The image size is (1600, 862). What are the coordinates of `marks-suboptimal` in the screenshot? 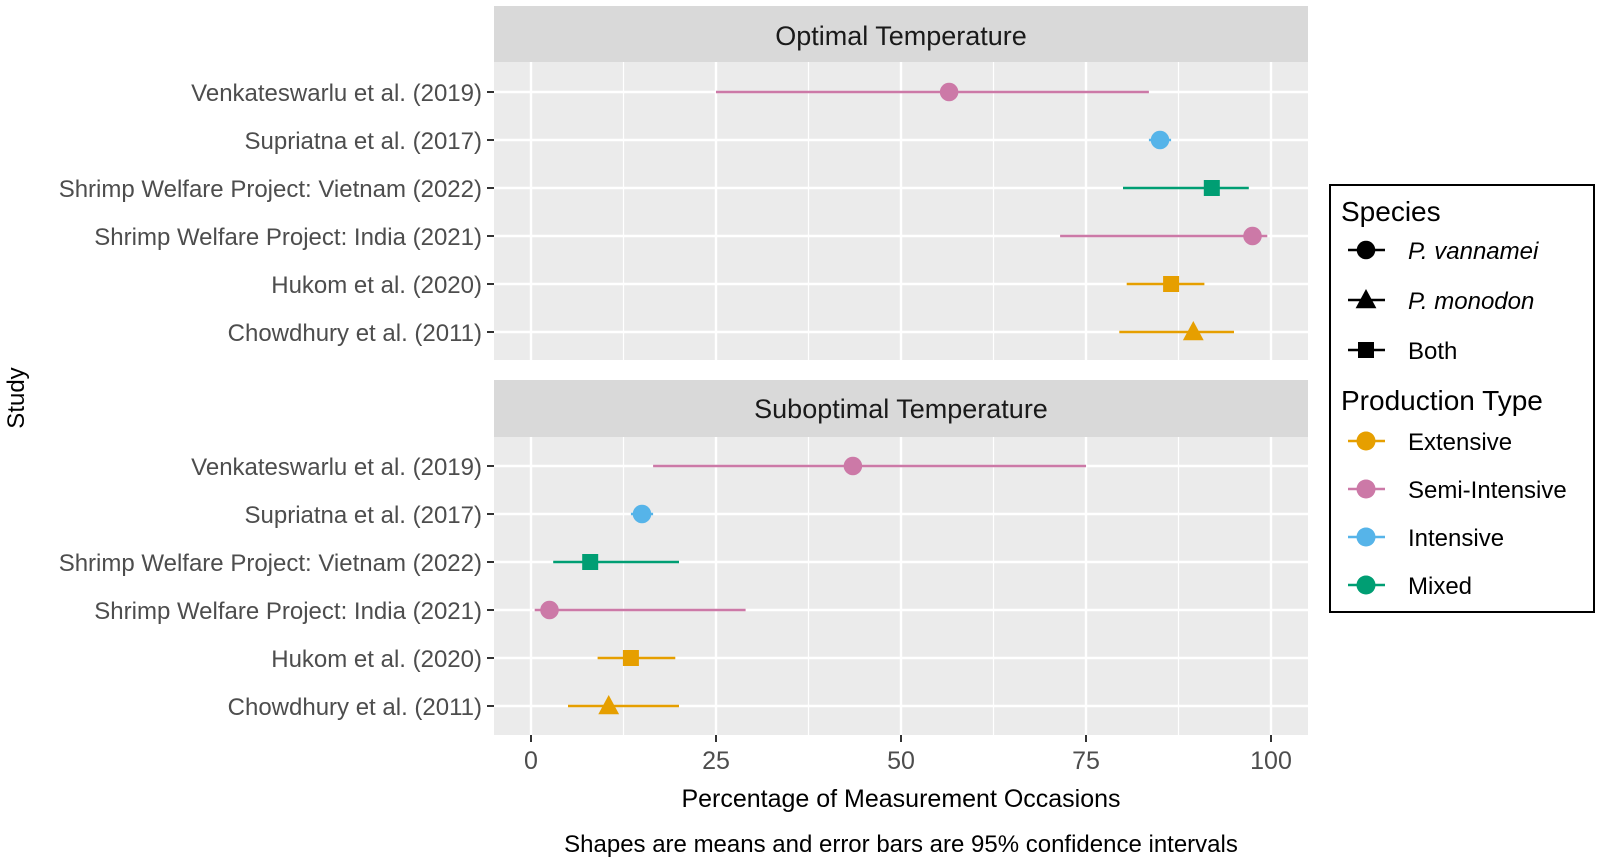 It's located at (810, 585).